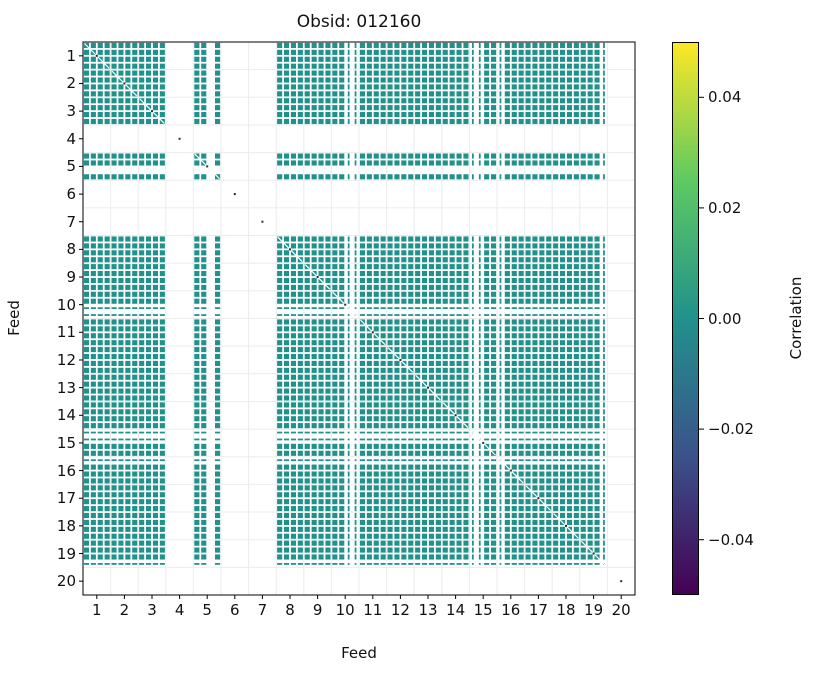 The width and height of the screenshot is (825, 678). What do you see at coordinates (235, 610) in the screenshot?
I see `x-tick-label: 6` at bounding box center [235, 610].